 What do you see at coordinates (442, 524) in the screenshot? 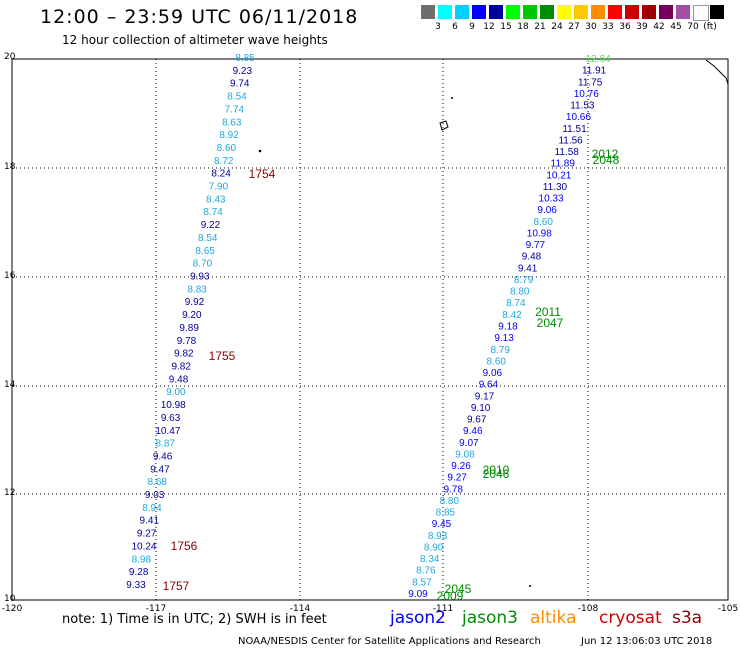
I see `swh-value: 9.45` at bounding box center [442, 524].